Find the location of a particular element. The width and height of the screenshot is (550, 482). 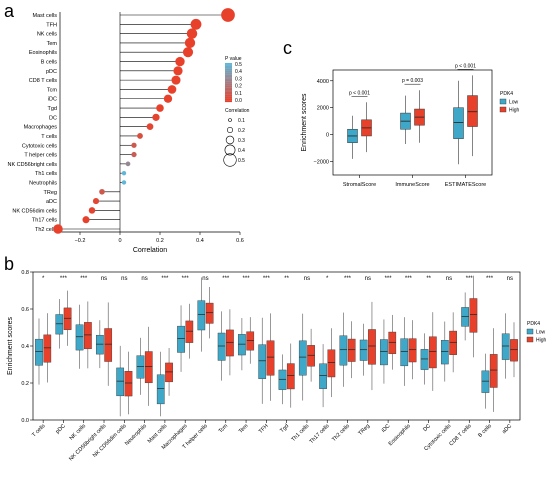

correlation-legend-tick: 0.4 is located at coordinates (241, 151).